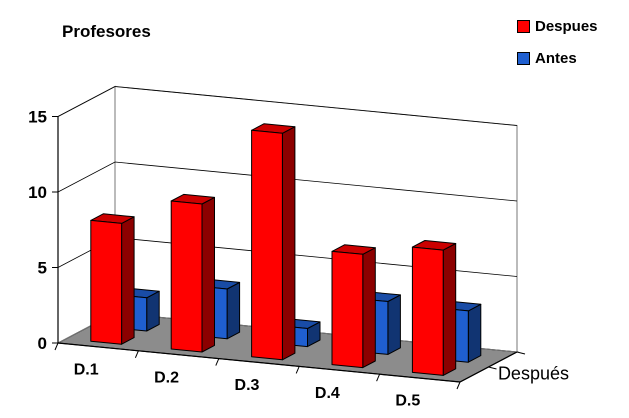 The width and height of the screenshot is (629, 418). What do you see at coordinates (208, 274) in the screenshot?
I see `bar-despues-d2-side` at bounding box center [208, 274].